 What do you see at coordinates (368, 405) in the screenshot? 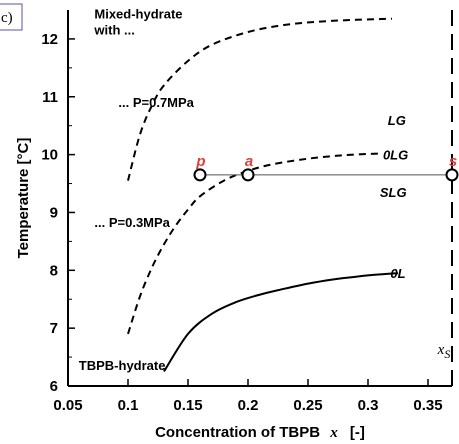
I see `x-tick-label: 0.3` at bounding box center [368, 405].